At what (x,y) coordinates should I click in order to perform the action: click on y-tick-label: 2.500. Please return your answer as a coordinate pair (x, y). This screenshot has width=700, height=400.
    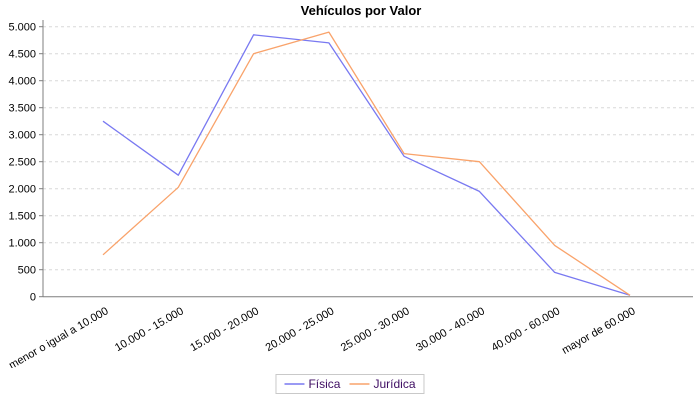
    Looking at the image, I should click on (22, 163).